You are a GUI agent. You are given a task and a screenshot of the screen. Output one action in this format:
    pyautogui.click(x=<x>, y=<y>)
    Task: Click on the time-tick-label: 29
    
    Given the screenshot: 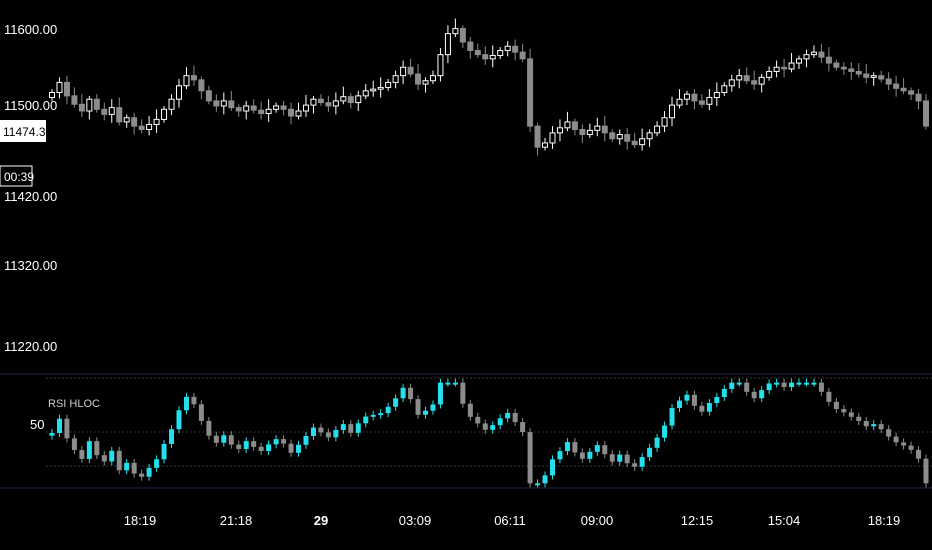 What is the action you would take?
    pyautogui.click(x=321, y=520)
    